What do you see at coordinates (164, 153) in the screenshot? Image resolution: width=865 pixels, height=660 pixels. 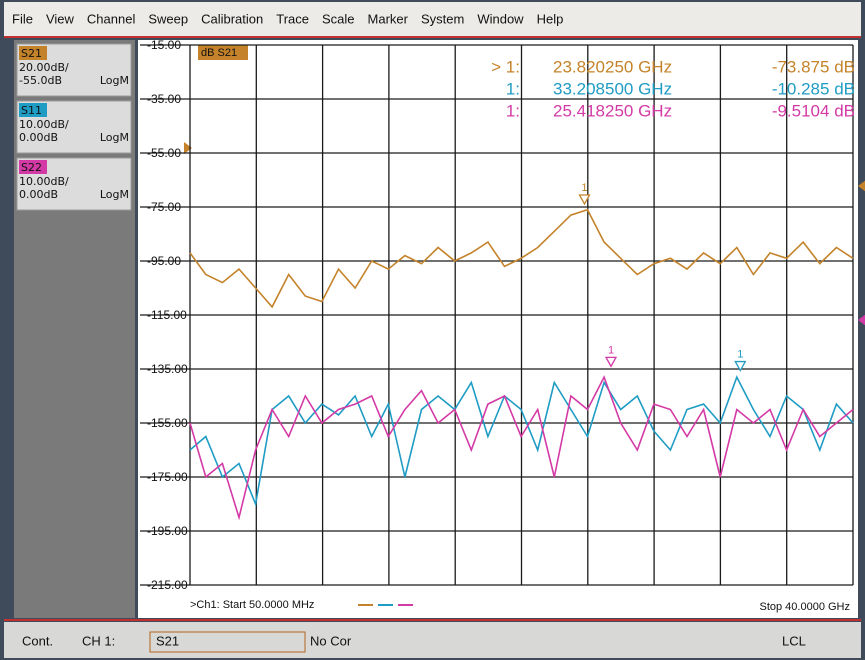 I see `y-tick-label: -55.00` at bounding box center [164, 153].